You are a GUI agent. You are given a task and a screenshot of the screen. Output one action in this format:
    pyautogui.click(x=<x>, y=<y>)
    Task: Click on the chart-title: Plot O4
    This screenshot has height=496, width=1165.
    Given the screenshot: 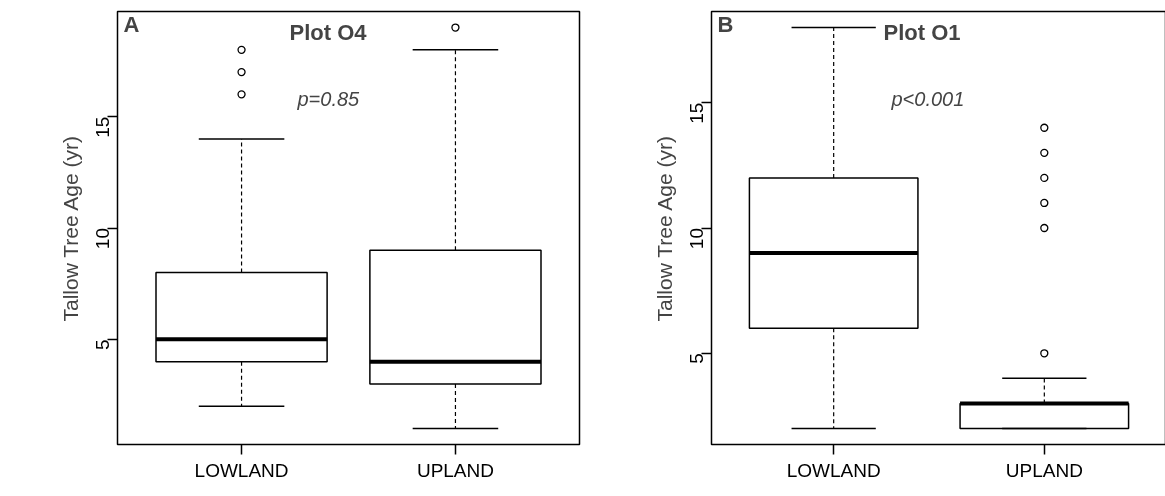 What is the action you would take?
    pyautogui.click(x=328, y=32)
    